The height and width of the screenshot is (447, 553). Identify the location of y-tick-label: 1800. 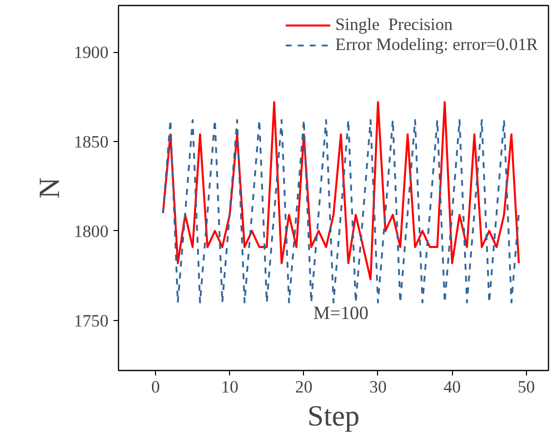
(91, 231).